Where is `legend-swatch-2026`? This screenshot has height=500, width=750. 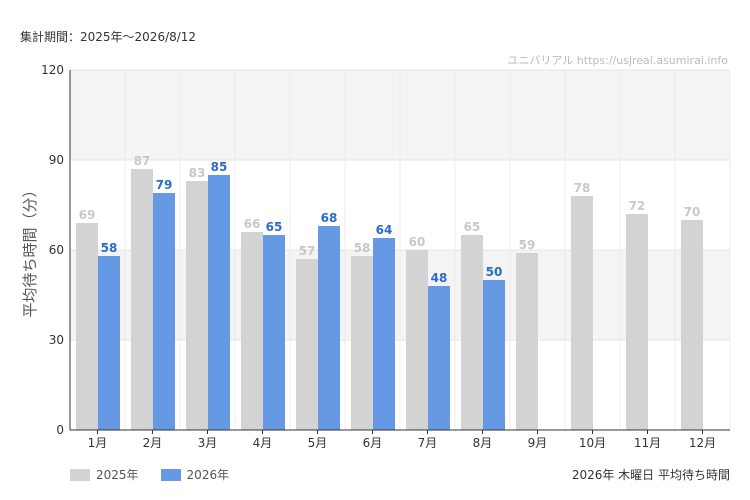
legend-swatch-2026 is located at coordinates (170, 474).